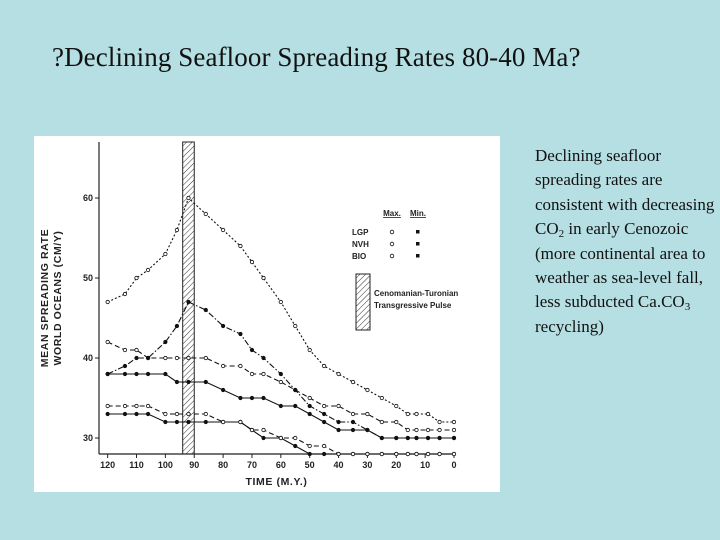  What do you see at coordinates (561, 234) in the screenshot?
I see `co2-subscript: 2` at bounding box center [561, 234].